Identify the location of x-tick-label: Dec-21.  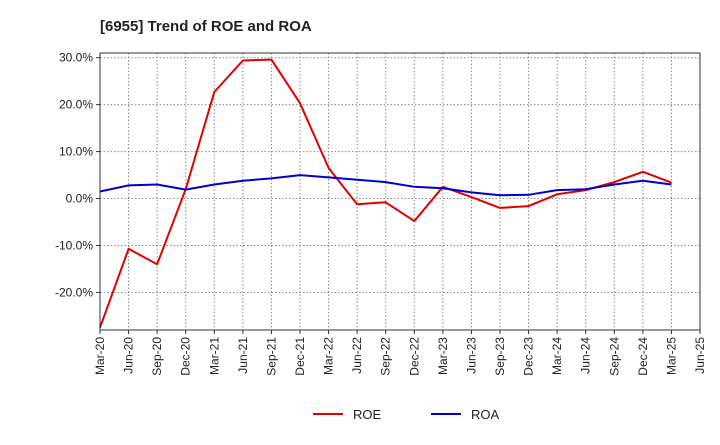
(300, 356).